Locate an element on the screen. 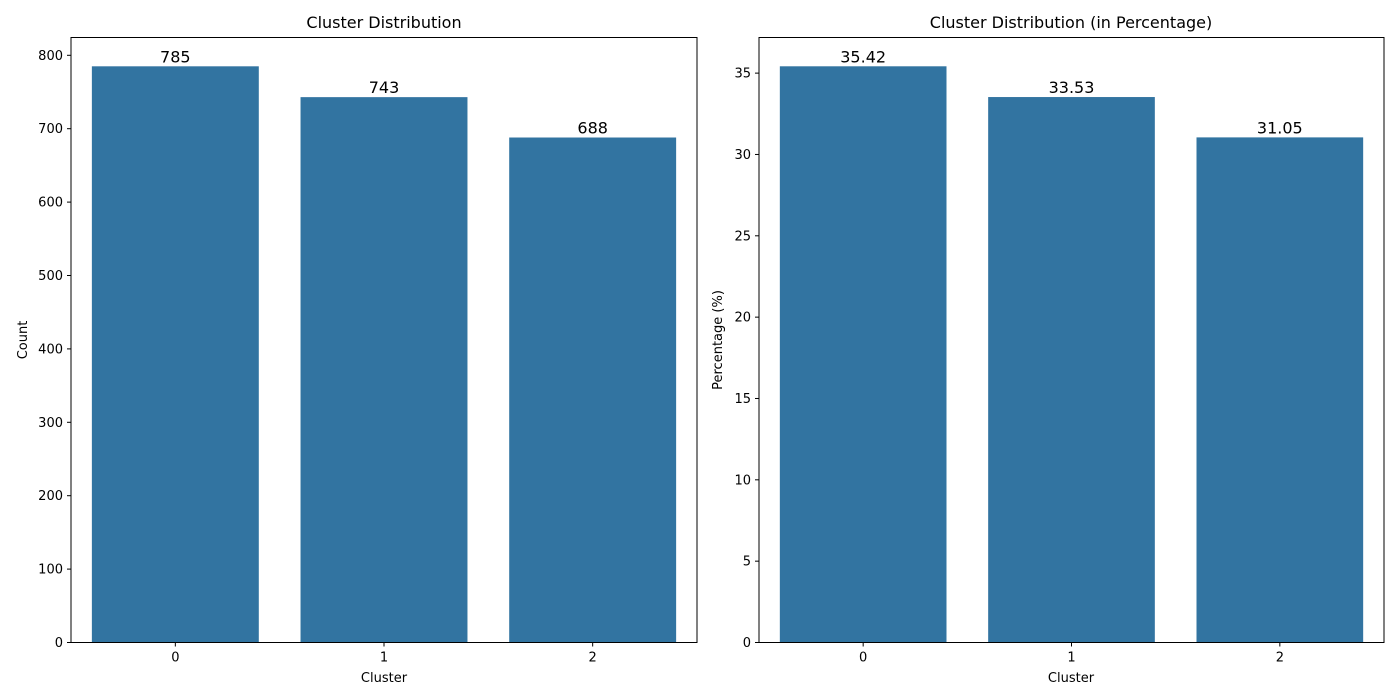 The width and height of the screenshot is (1400, 700). y-tick-label: 300 is located at coordinates (50, 423).